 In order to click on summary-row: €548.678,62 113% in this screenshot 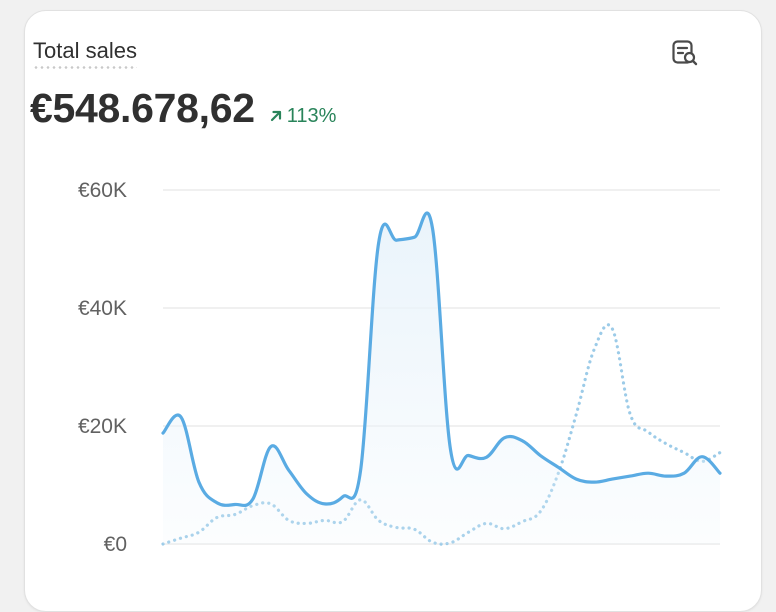, I will do `click(183, 108)`.